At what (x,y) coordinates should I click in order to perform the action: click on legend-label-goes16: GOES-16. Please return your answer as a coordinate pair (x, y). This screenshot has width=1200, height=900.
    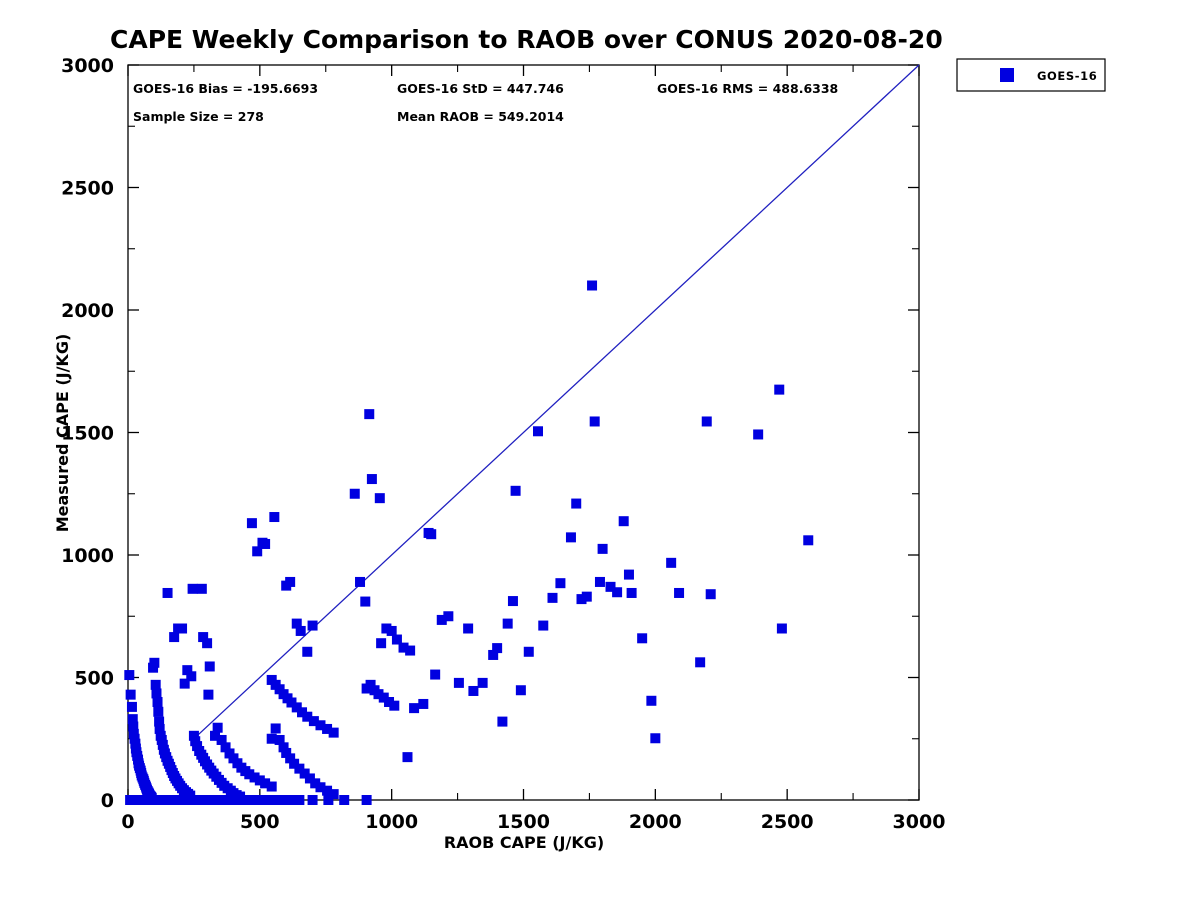
    Looking at the image, I should click on (1067, 76).